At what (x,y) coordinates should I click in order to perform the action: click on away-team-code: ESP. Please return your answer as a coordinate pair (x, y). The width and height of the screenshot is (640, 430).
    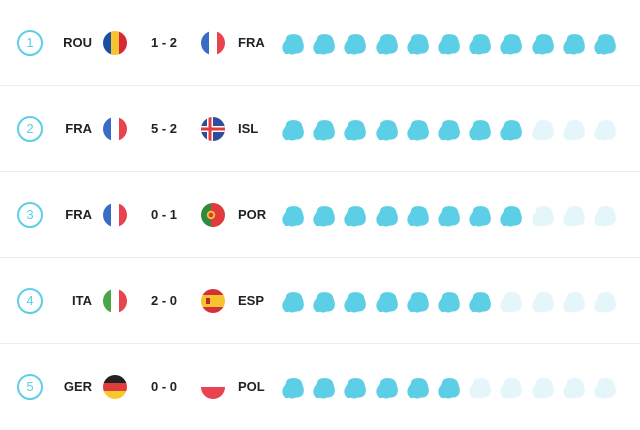
    Looking at the image, I should click on (251, 300).